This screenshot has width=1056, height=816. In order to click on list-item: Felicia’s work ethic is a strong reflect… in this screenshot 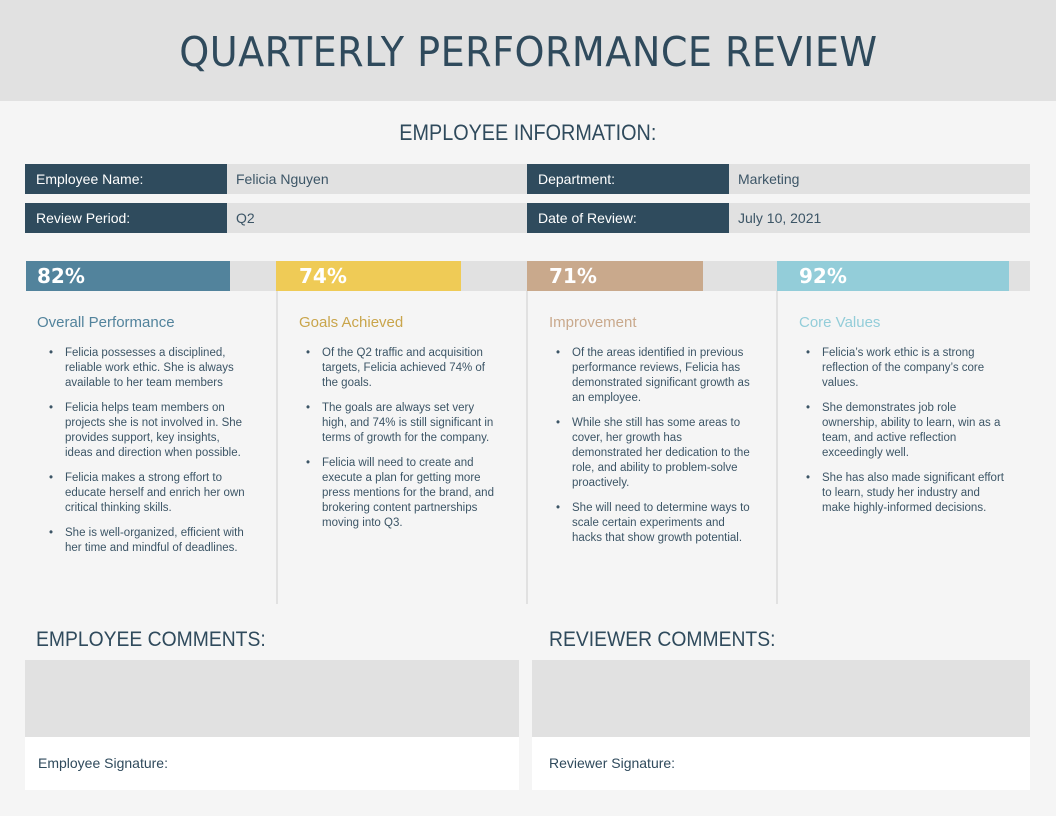, I will do `click(906, 368)`.